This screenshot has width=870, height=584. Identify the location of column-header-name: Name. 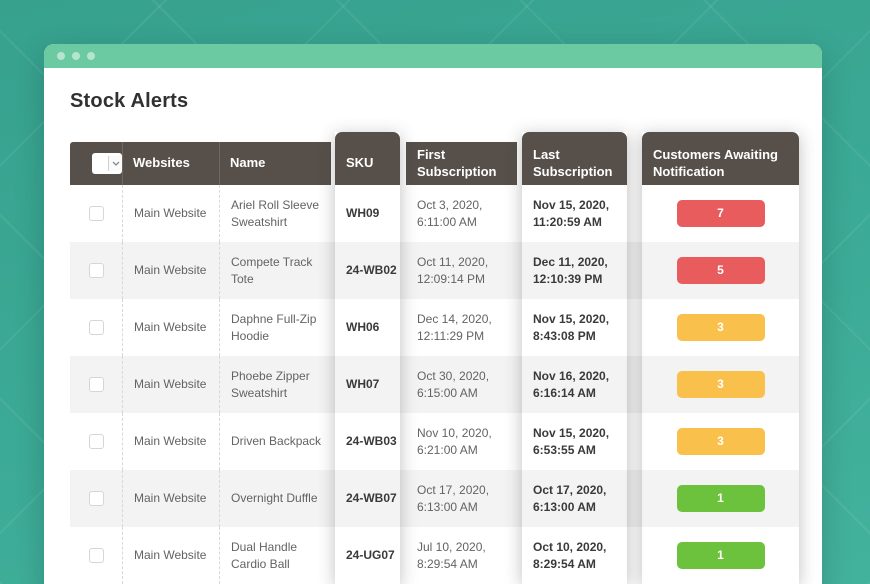
(275, 163).